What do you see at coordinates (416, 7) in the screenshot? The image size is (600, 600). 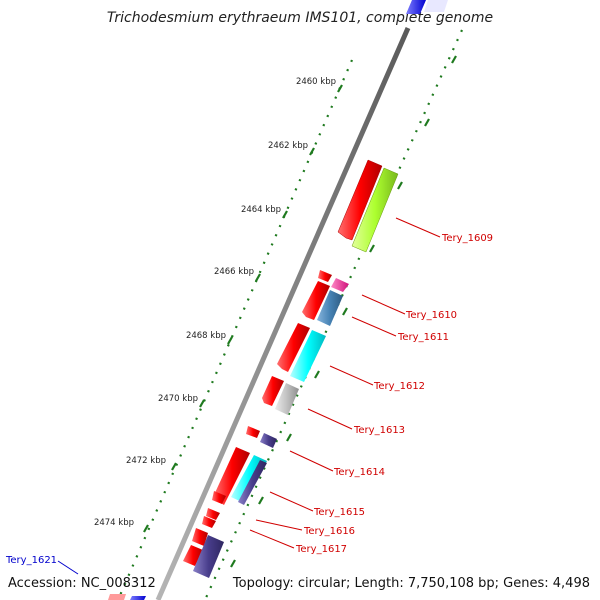 I see `gene-feature-top-blue` at bounding box center [416, 7].